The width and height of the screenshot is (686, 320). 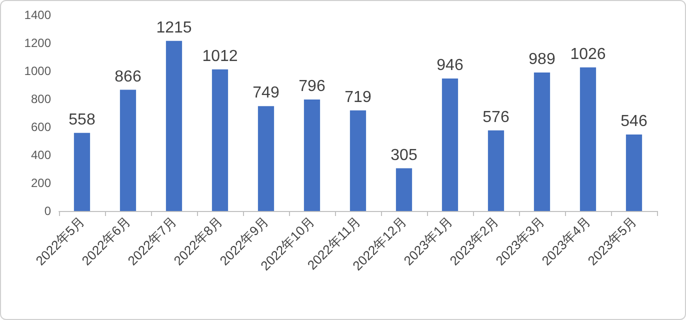 I want to click on data-label: 1026, so click(x=588, y=54).